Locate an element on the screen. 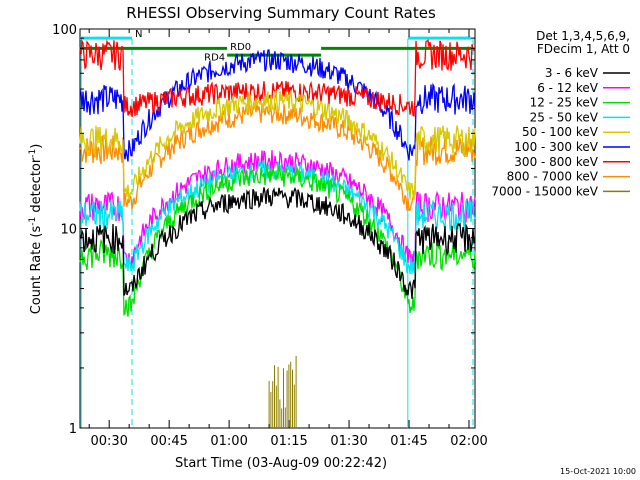  mode-bar-label: N is located at coordinates (138, 34).